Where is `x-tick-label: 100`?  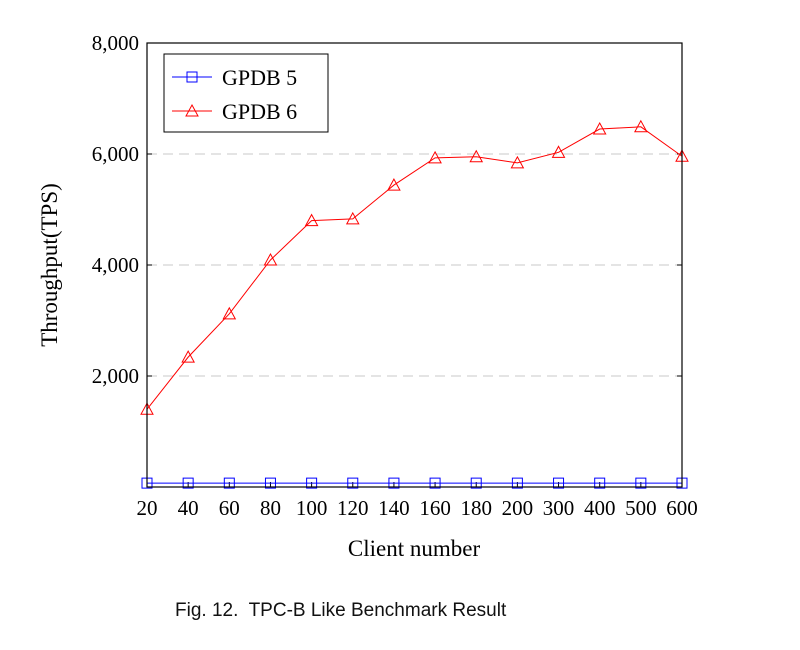 x-tick-label: 100 is located at coordinates (312, 508).